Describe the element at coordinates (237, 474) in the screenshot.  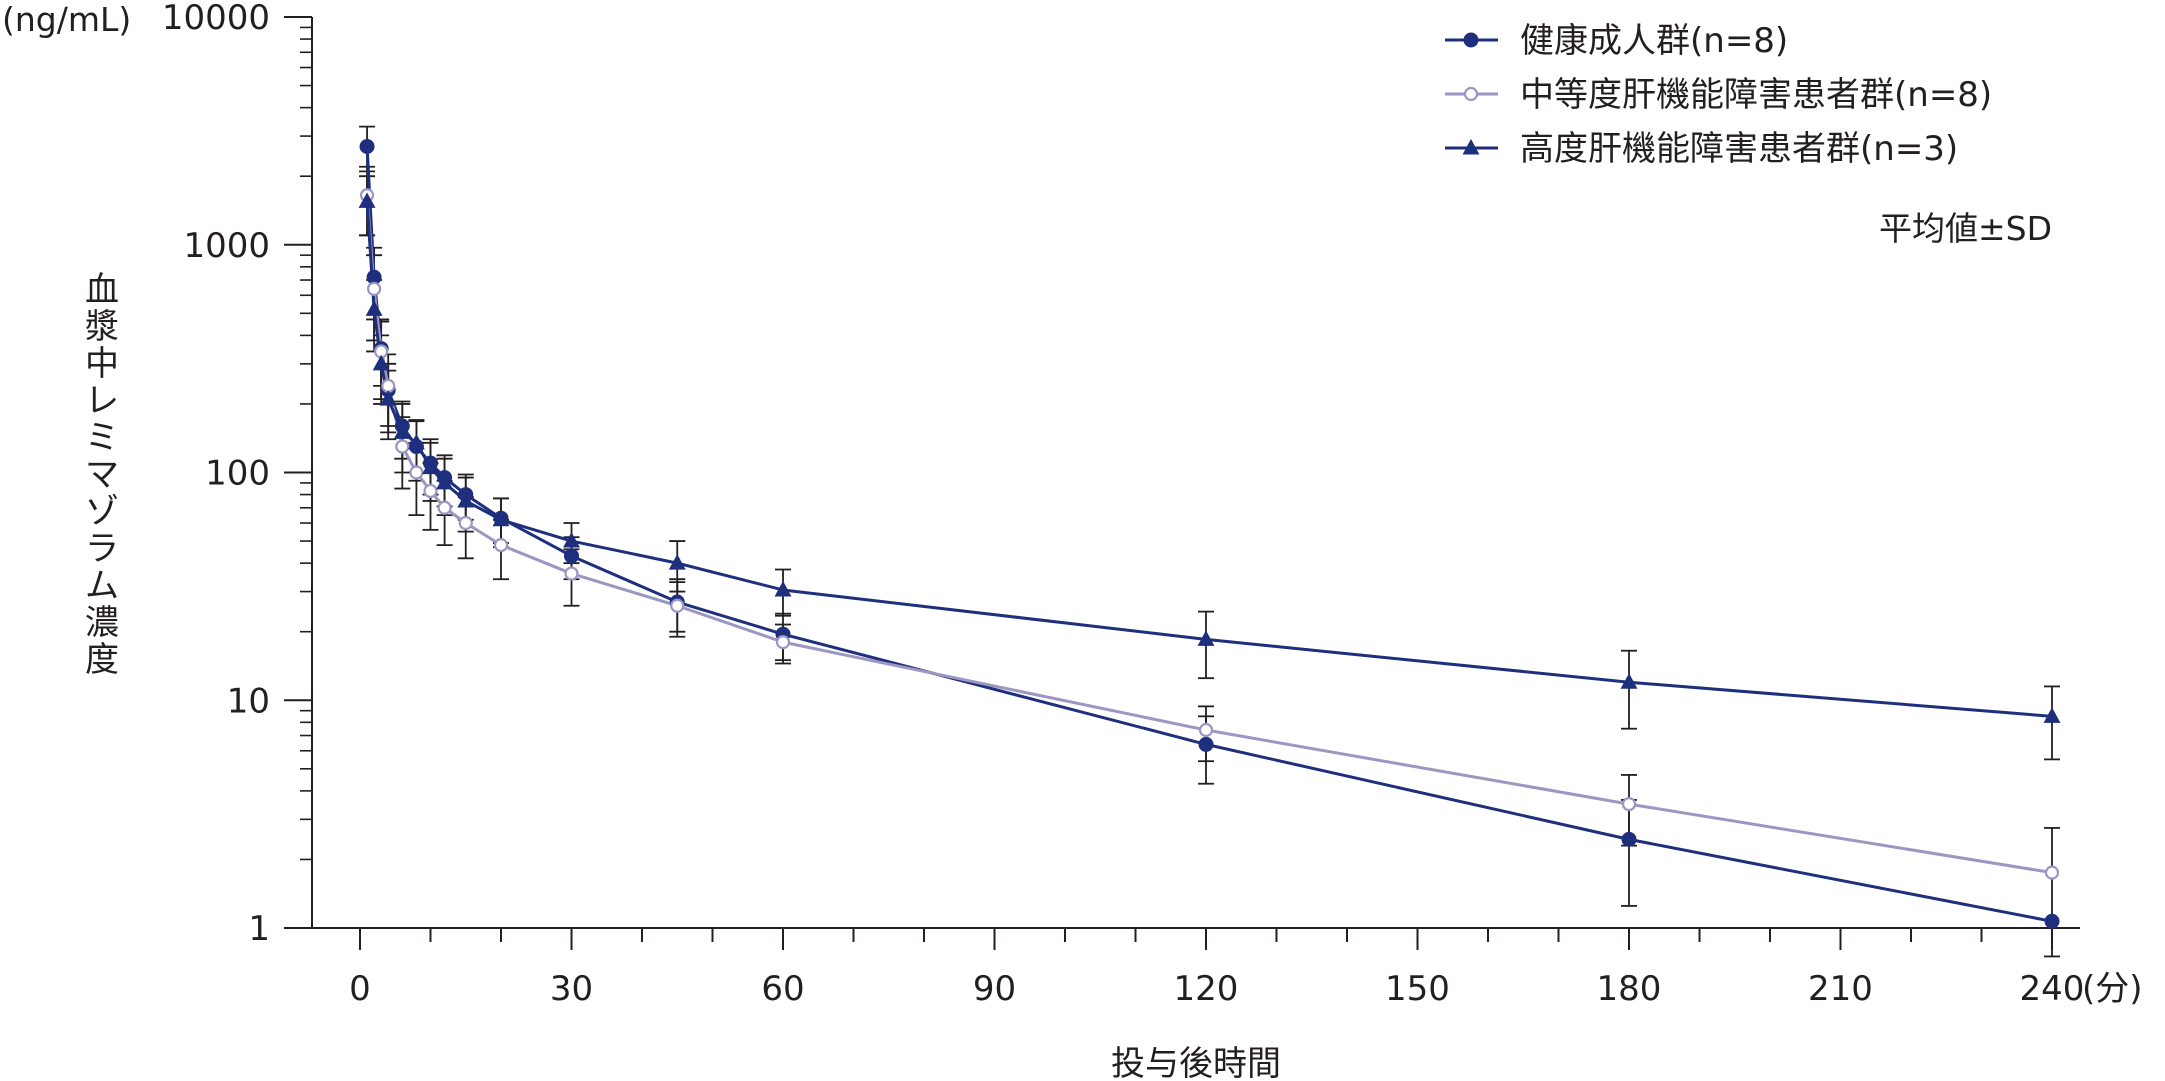
I see `y-tick-label: 100` at that location.